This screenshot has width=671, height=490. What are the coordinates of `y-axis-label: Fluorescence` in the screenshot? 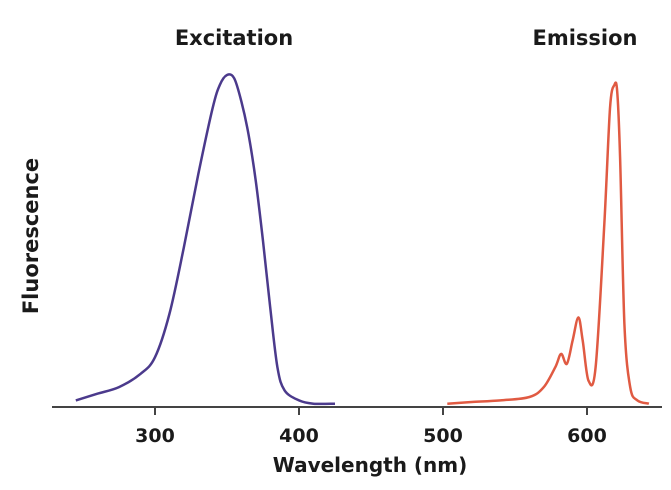 It's located at (31, 236).